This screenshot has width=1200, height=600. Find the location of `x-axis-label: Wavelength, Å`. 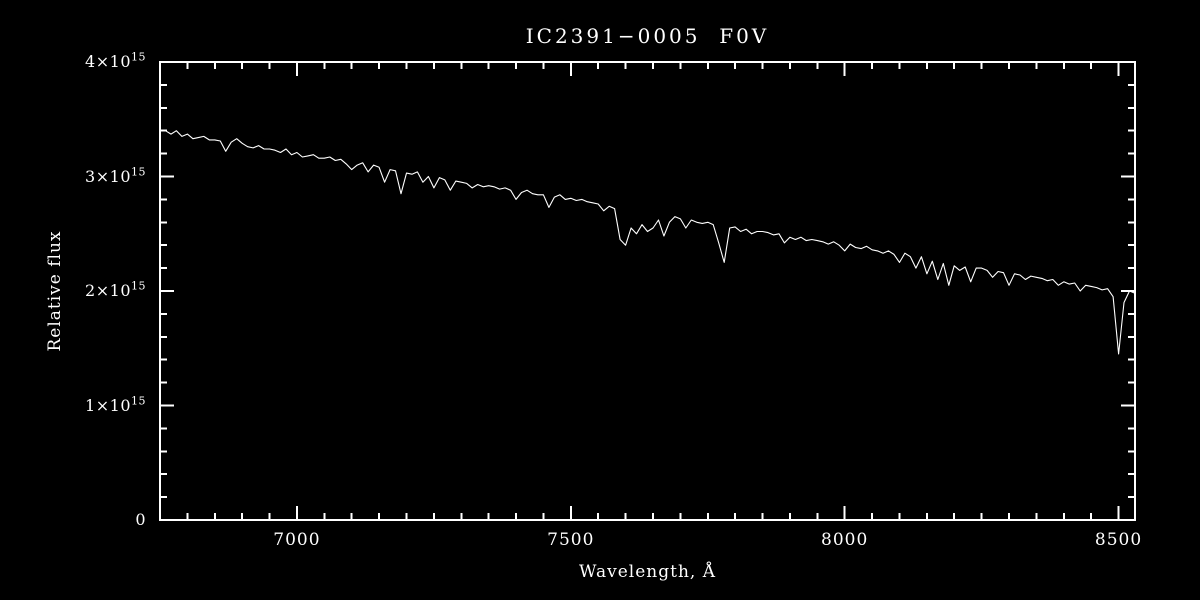

x-axis-label: Wavelength, Å is located at coordinates (647, 572).